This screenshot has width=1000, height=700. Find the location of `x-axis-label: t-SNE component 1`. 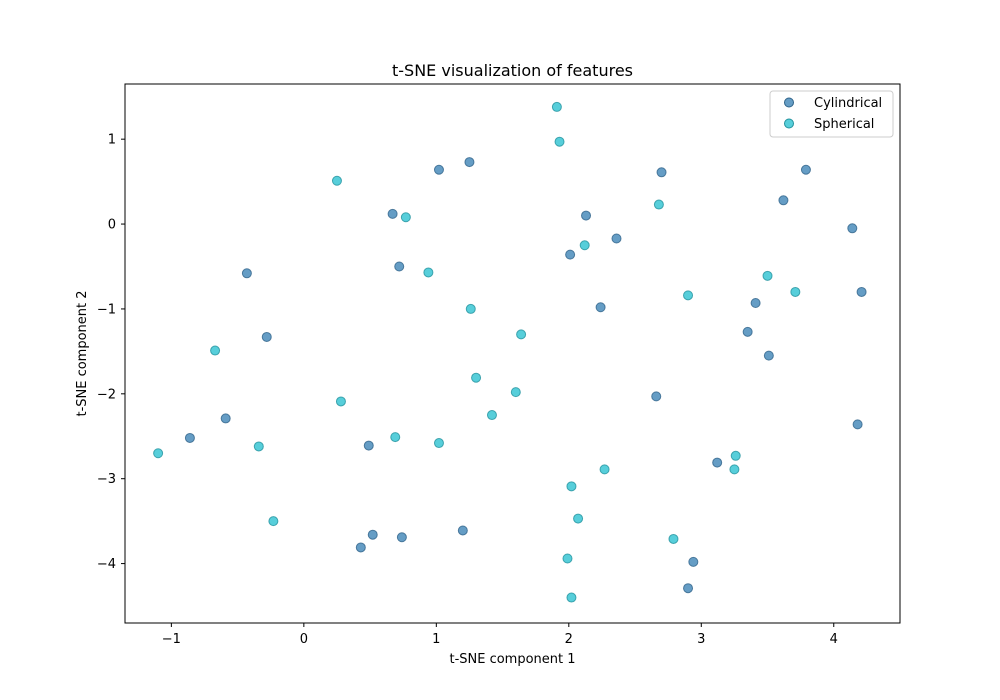

x-axis-label: t-SNE component 1 is located at coordinates (512, 659).